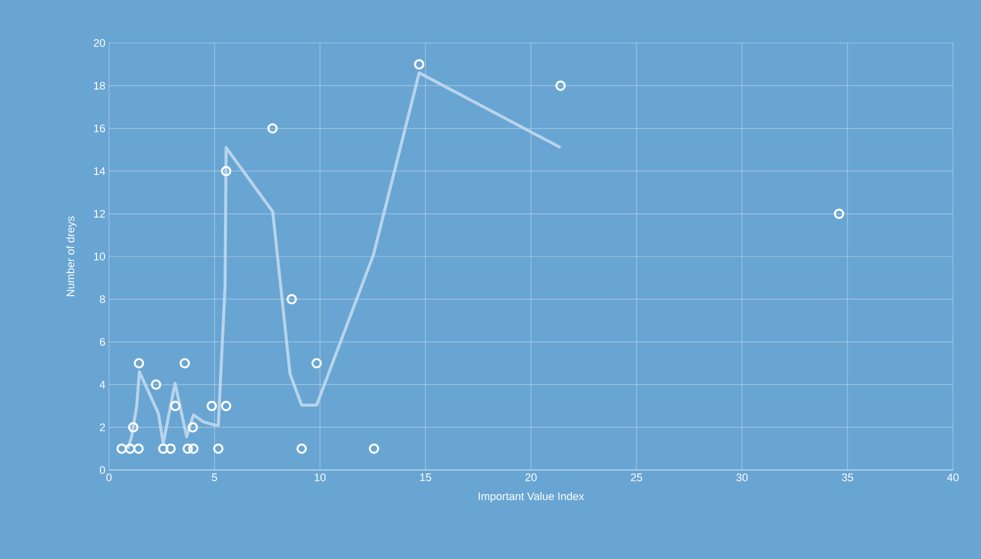 The image size is (981, 559). What do you see at coordinates (215, 478) in the screenshot?
I see `x-tick-label: 5` at bounding box center [215, 478].